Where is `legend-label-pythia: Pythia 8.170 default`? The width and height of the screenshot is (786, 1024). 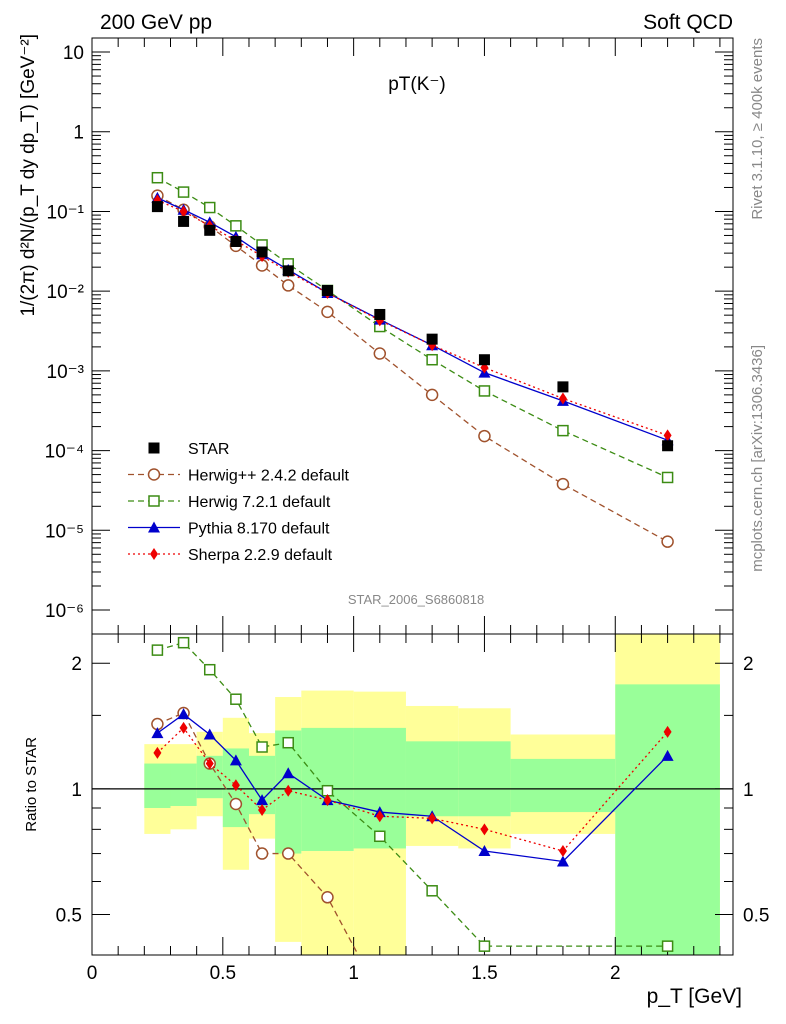 legend-label-pythia: Pythia 8.170 default is located at coordinates (259, 529).